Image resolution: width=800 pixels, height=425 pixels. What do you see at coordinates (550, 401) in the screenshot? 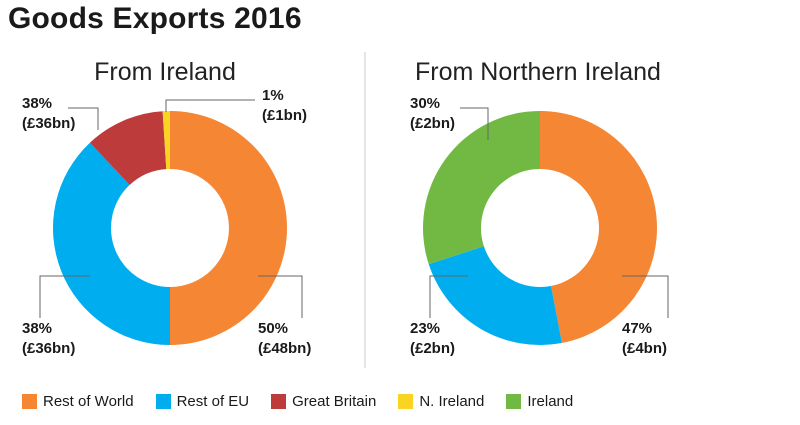
I see `legend-label: Ireland` at bounding box center [550, 401].